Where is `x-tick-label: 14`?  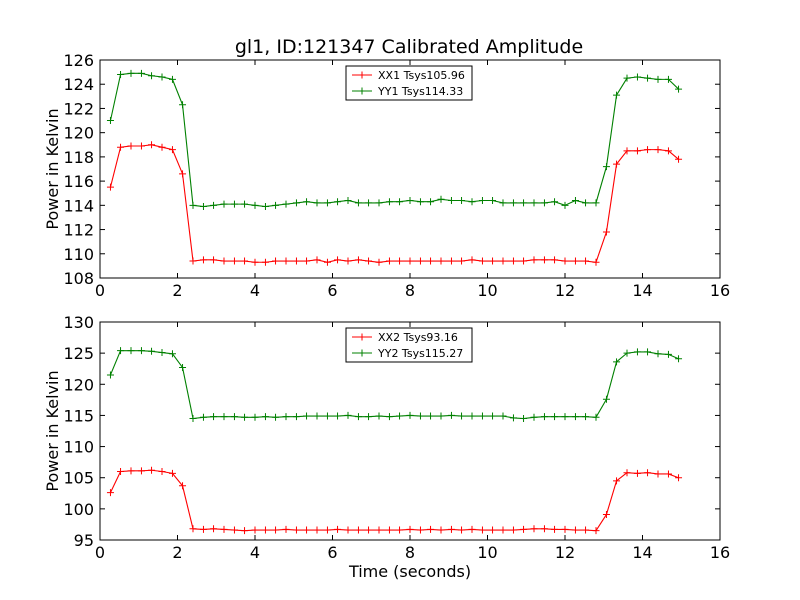 x-tick-label: 14 is located at coordinates (642, 290).